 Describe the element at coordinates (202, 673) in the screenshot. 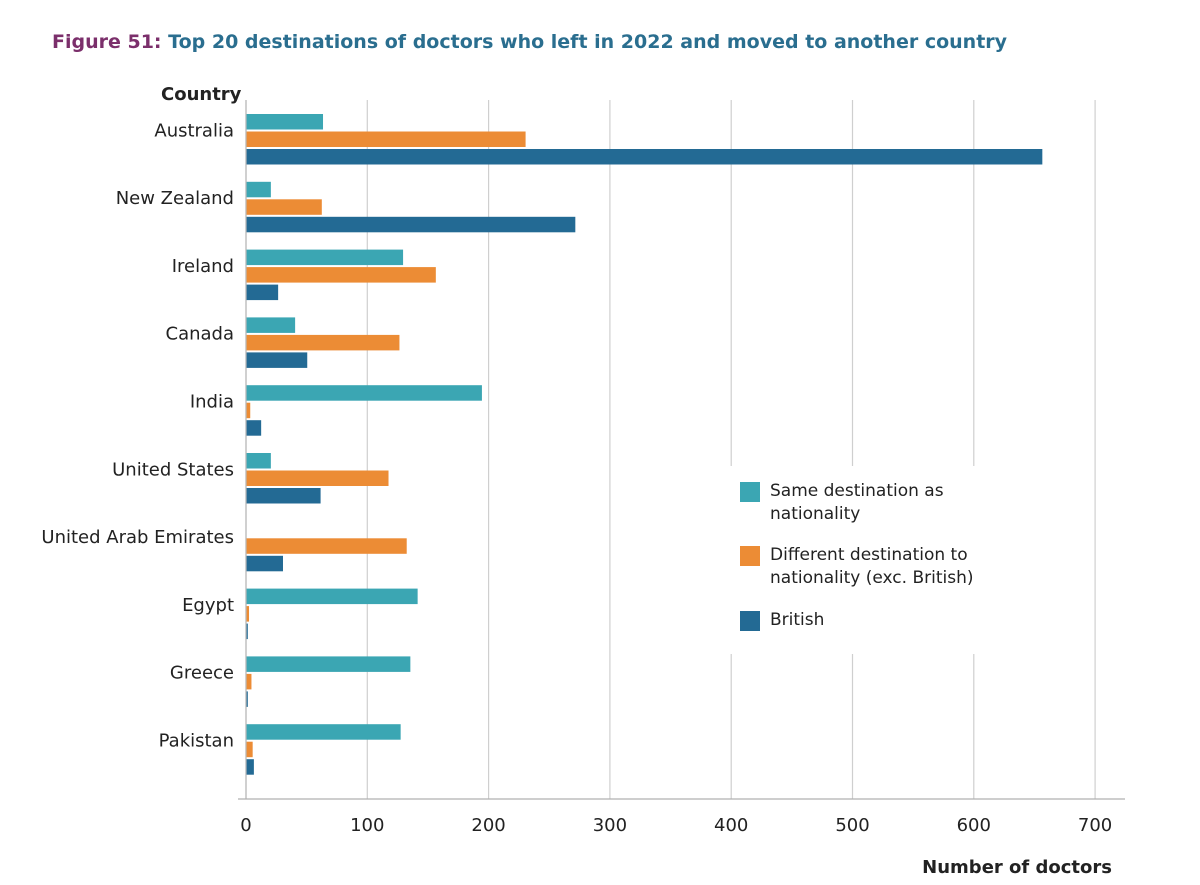

I see `category-label: Greece` at that location.